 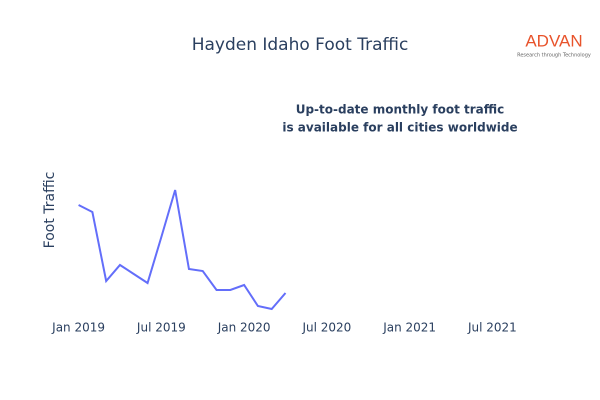 I want to click on x-tick-label: Jan 2021, so click(x=409, y=328).